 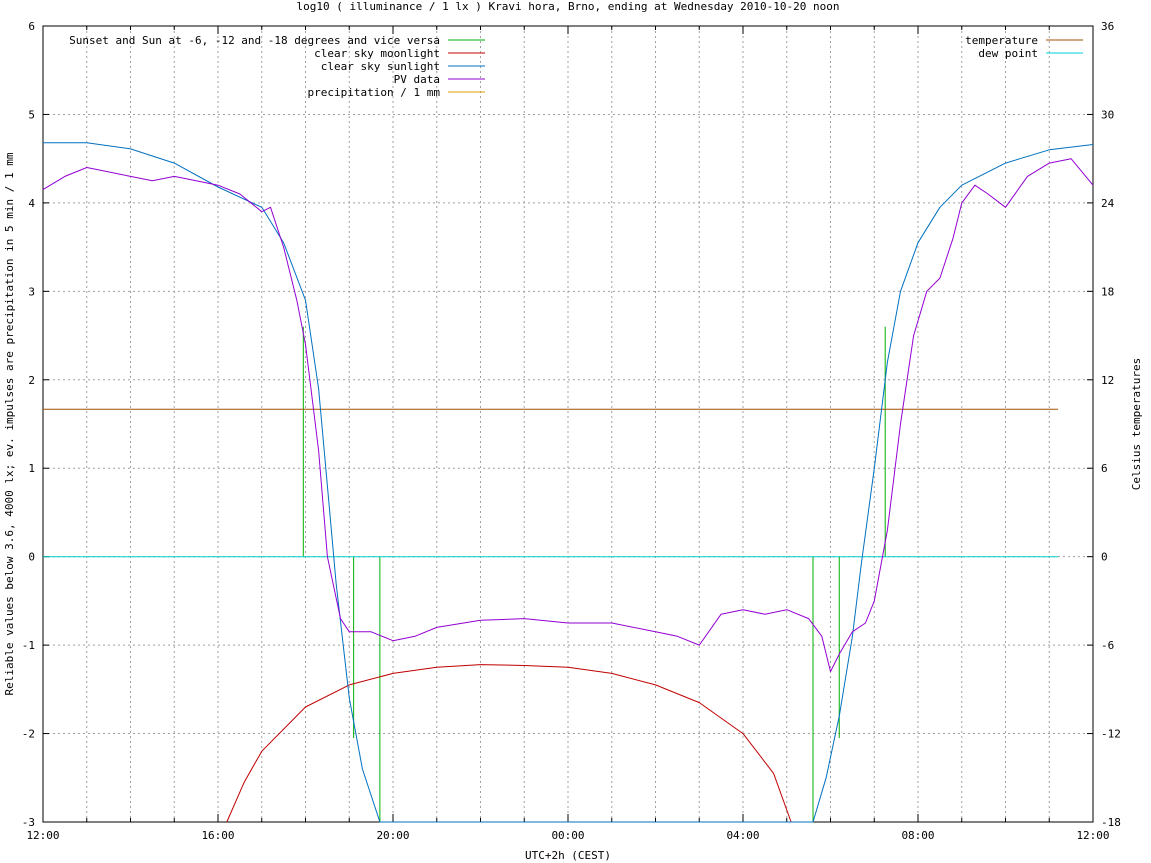 I want to click on legend-label: dew point, so click(x=1008, y=53).